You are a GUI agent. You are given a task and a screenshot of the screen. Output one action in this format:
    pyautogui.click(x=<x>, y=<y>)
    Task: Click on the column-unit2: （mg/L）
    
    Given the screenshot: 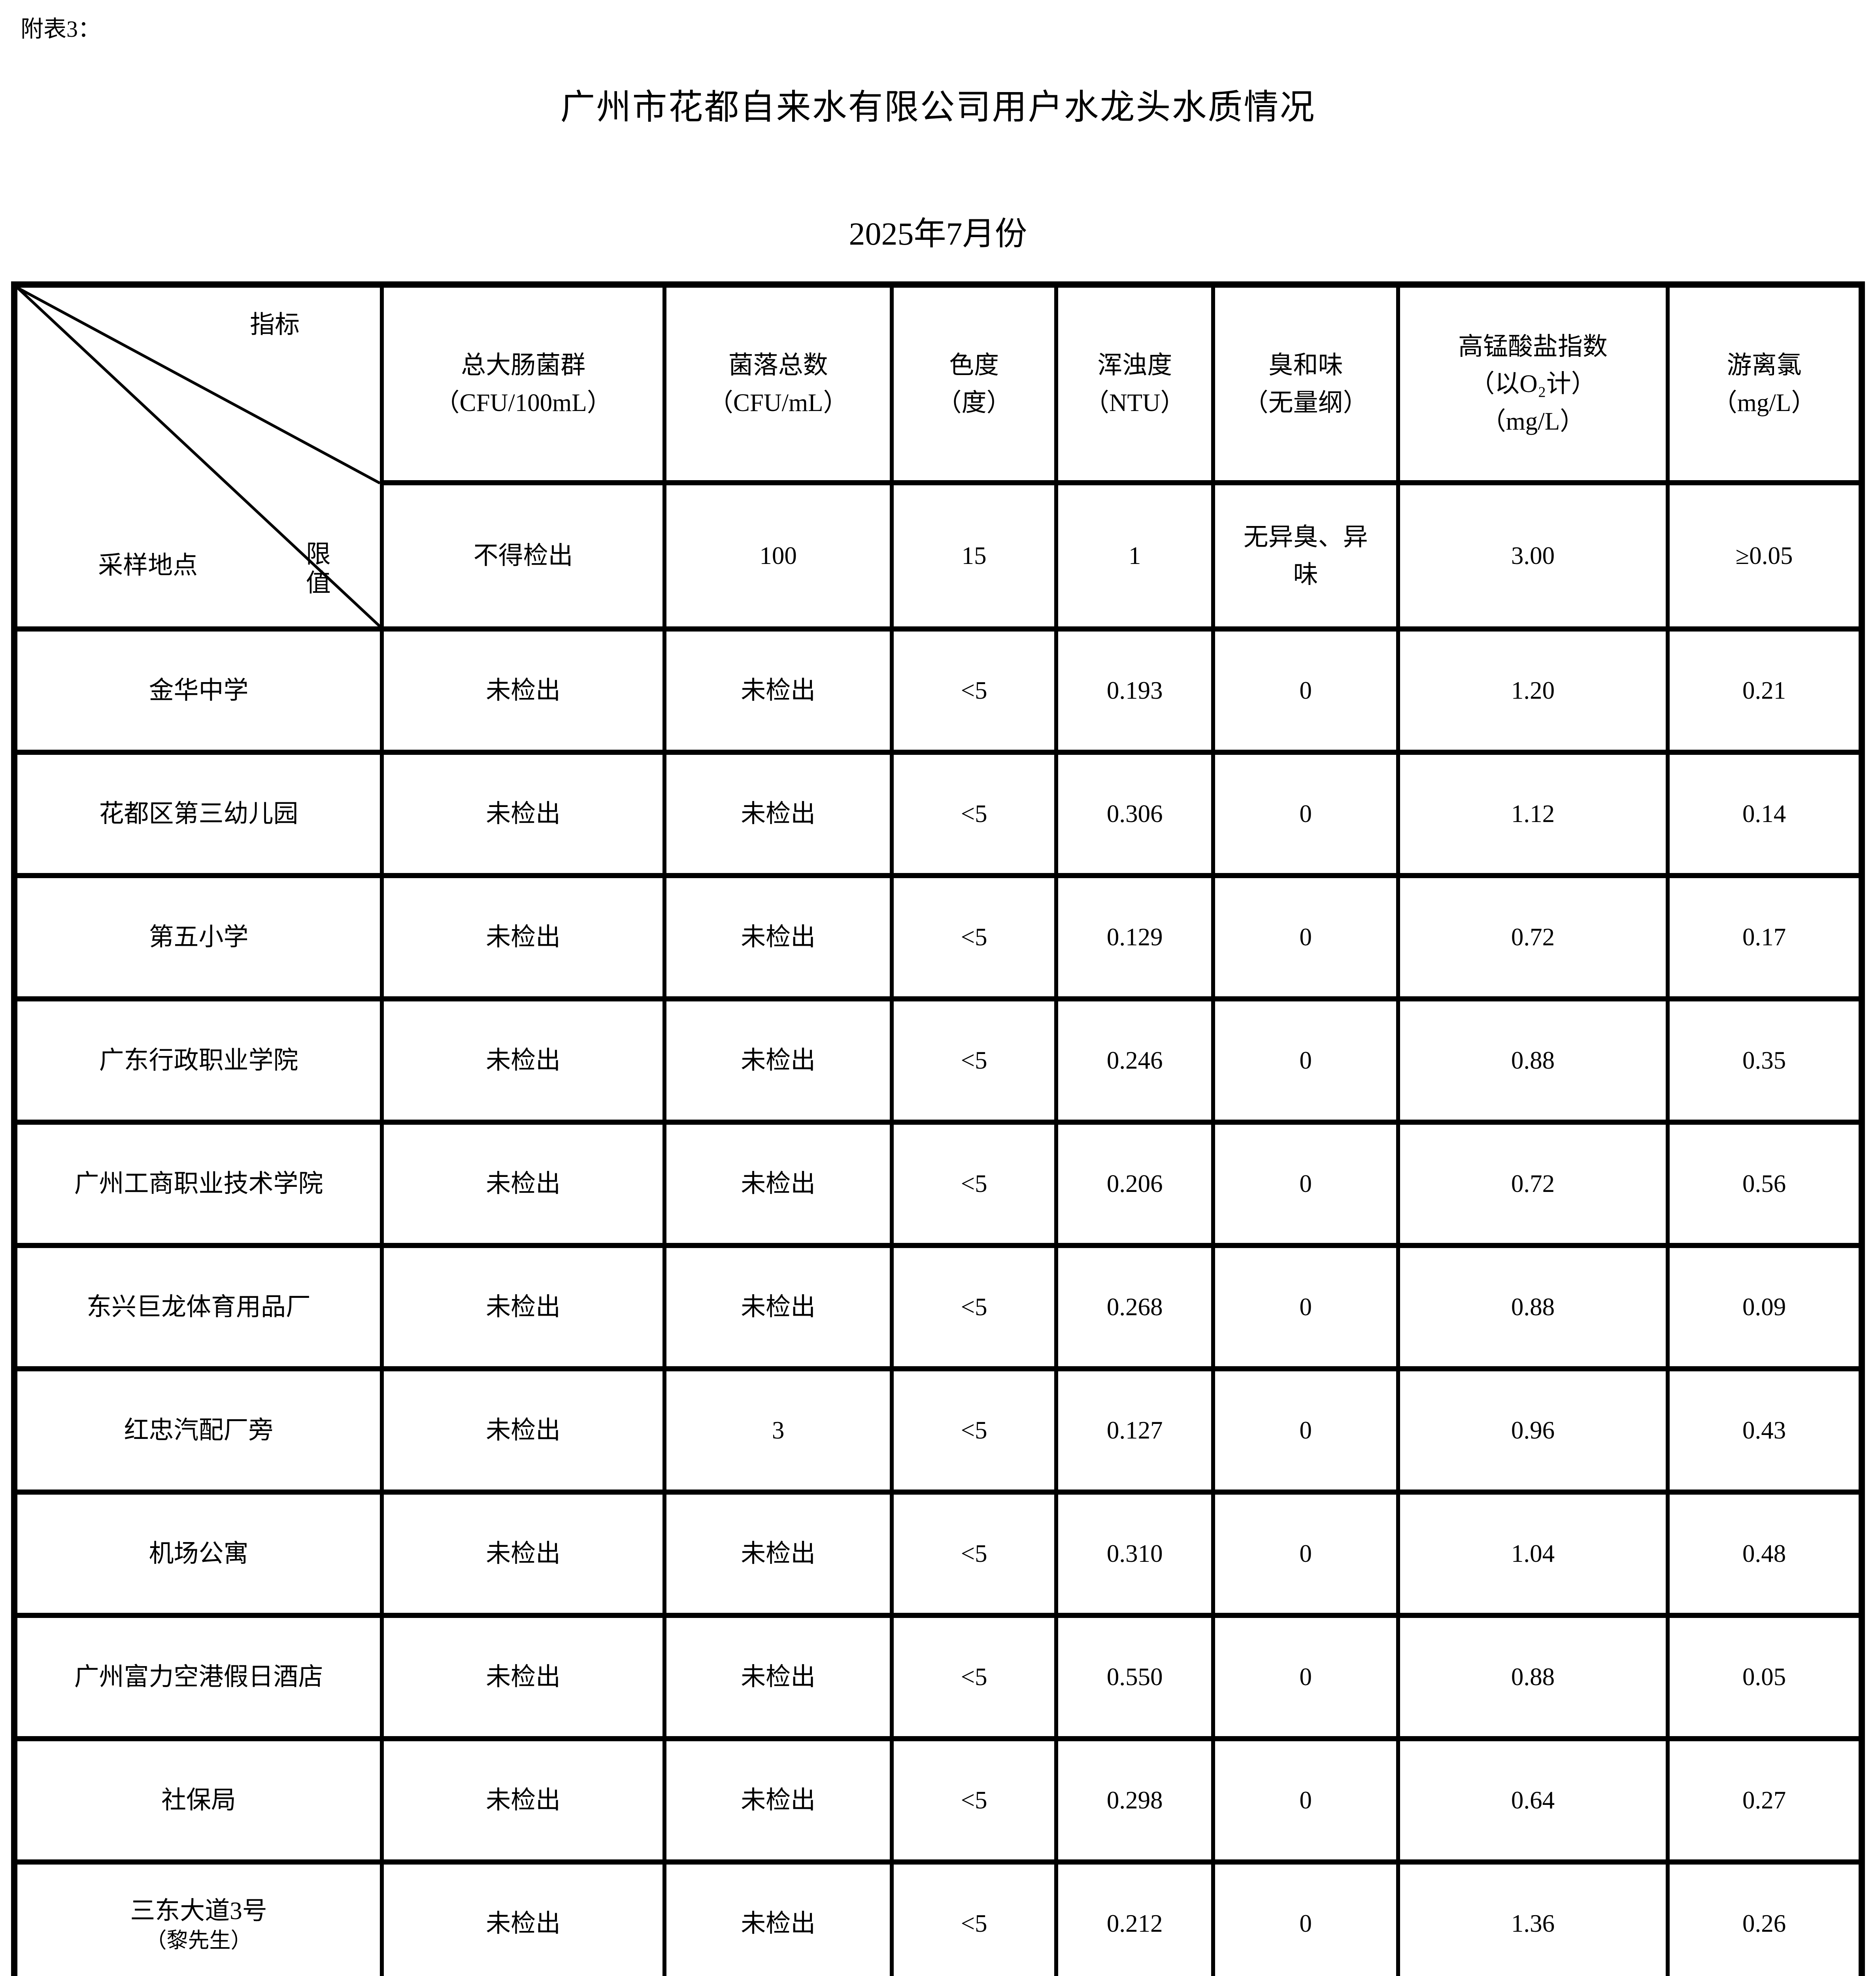 What is the action you would take?
    pyautogui.click(x=1533, y=421)
    